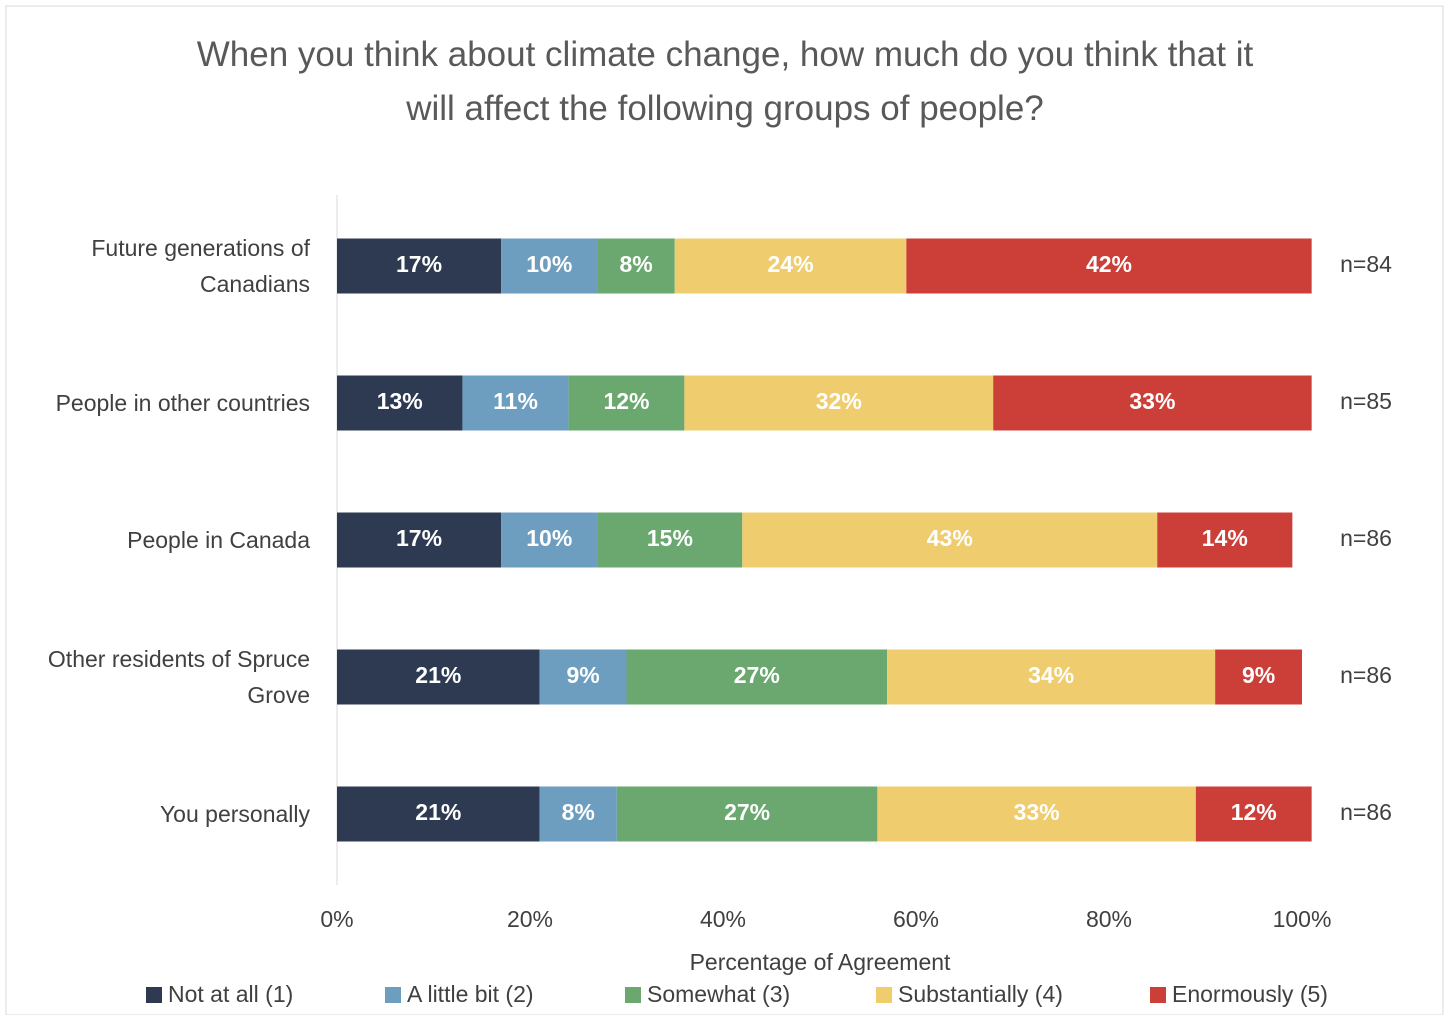 Image resolution: width=1449 pixels, height=1015 pixels. I want to click on x-tick-label: 0%, so click(336, 919).